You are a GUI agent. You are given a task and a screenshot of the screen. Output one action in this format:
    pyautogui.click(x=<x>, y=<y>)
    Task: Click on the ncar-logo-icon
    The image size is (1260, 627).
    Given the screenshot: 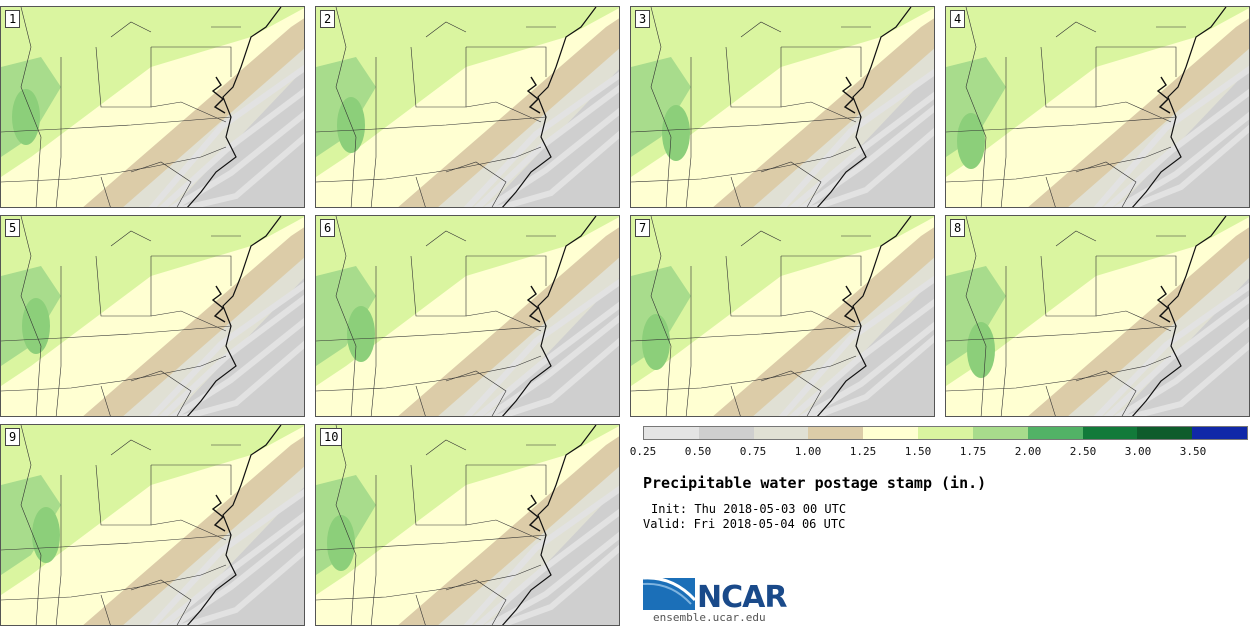 What is the action you would take?
    pyautogui.click(x=670, y=593)
    